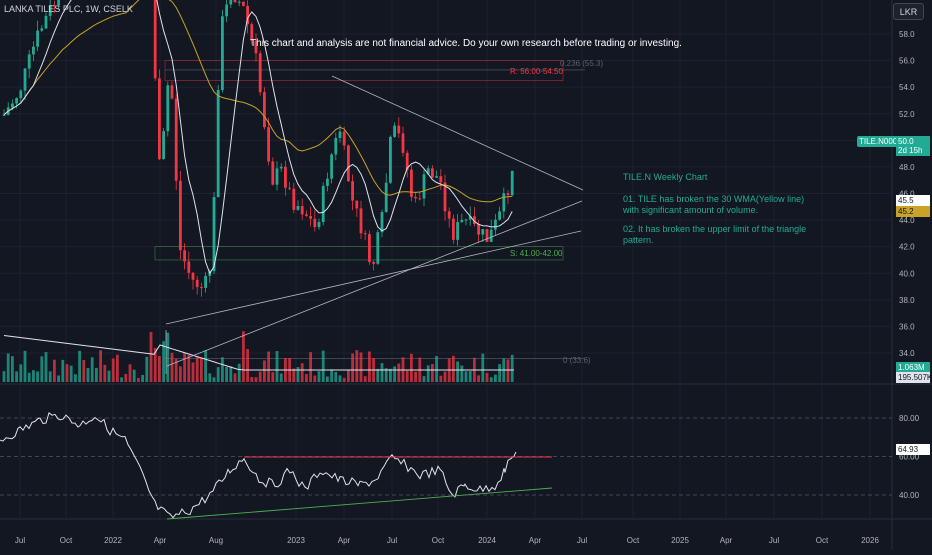 The width and height of the screenshot is (932, 555). I want to click on price-tick-label: 34.0, so click(907, 353).